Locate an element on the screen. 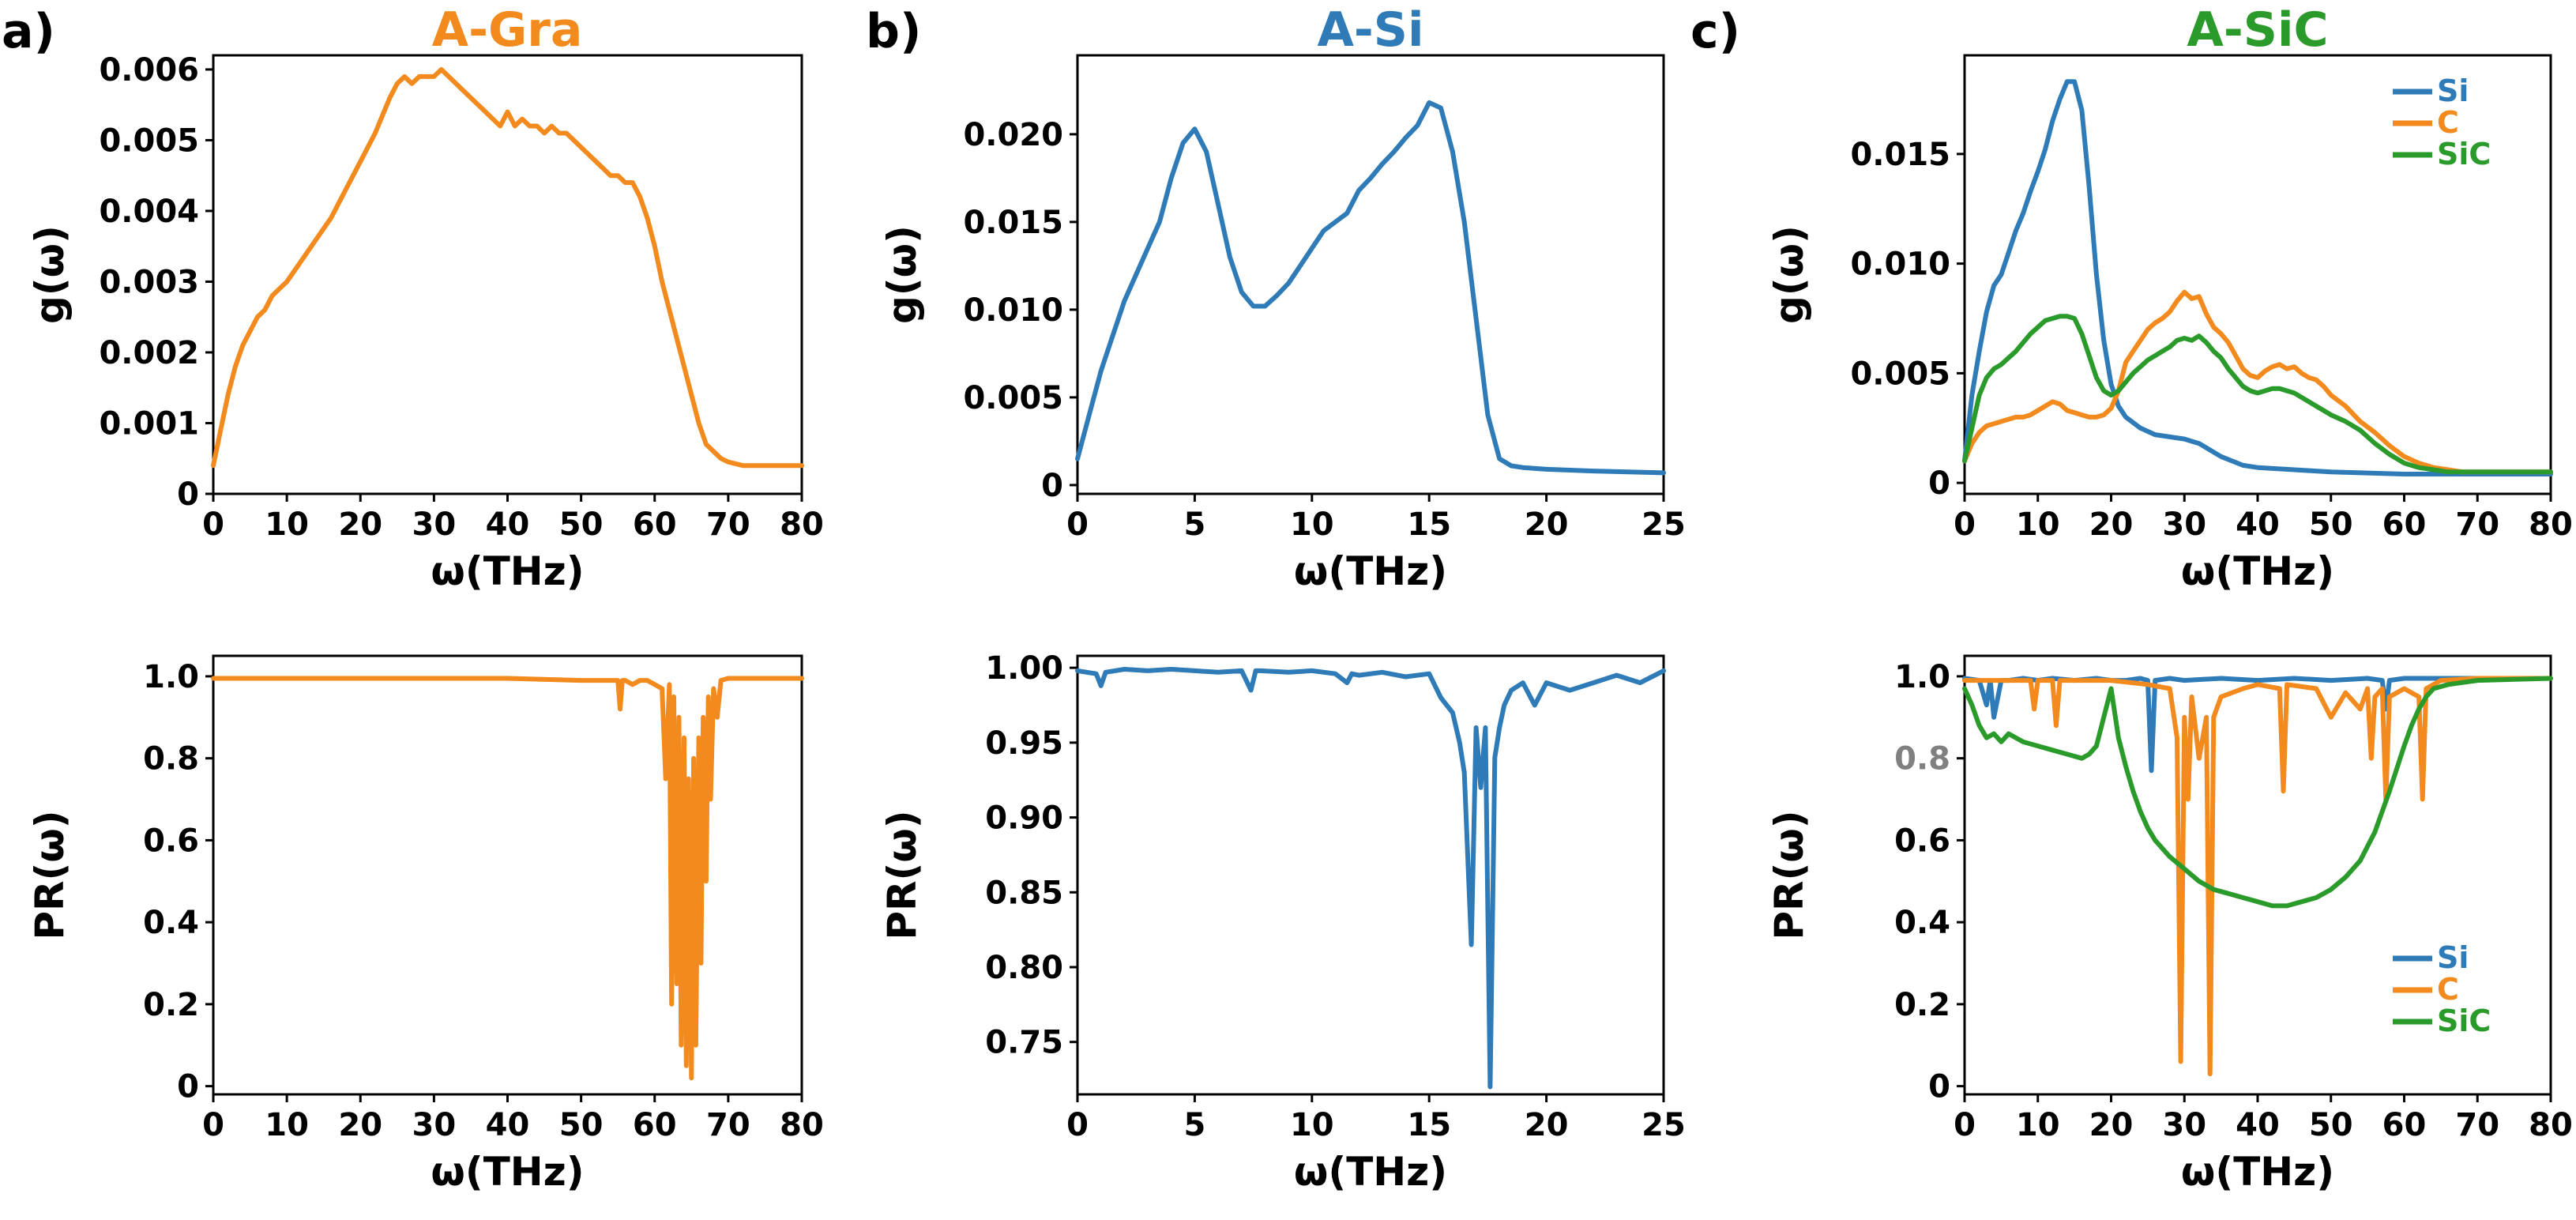  y-tick-label: 0.80 is located at coordinates (1024, 968).